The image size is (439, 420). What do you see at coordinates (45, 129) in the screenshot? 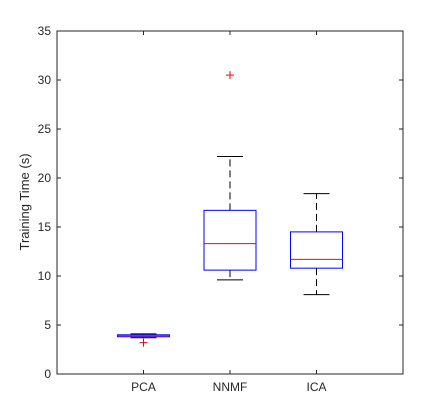
I see `y-tick-label: 25` at bounding box center [45, 129].